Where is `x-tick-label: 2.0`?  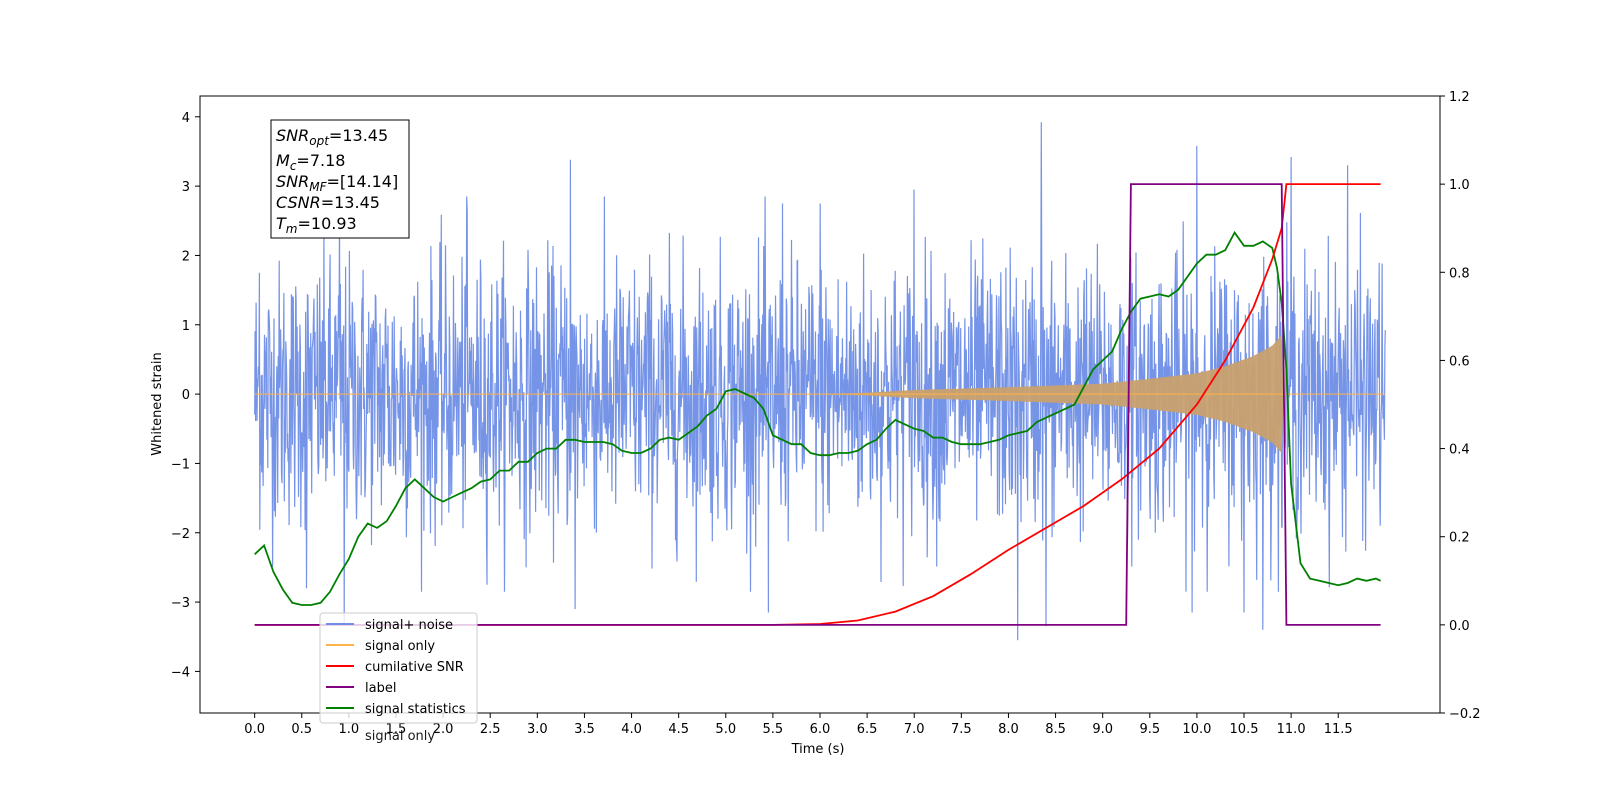 x-tick-label: 2.0 is located at coordinates (443, 729).